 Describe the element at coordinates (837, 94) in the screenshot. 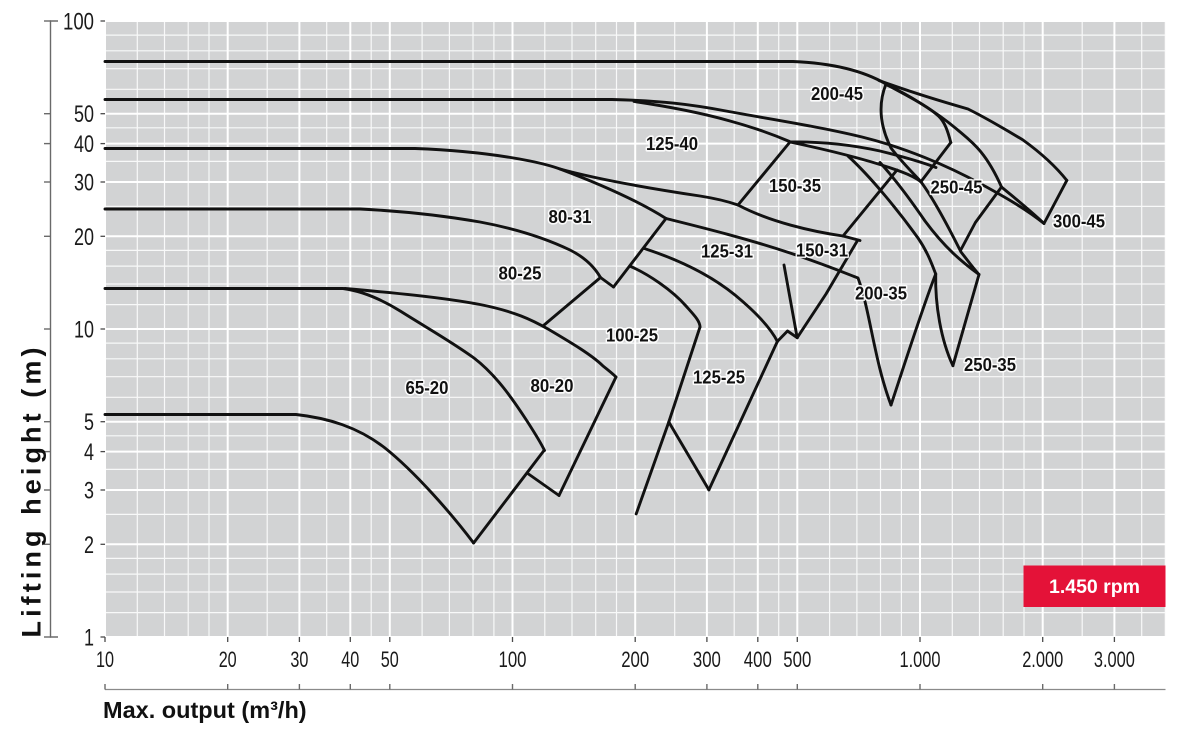

I see `svg-text: 200-45` at that location.